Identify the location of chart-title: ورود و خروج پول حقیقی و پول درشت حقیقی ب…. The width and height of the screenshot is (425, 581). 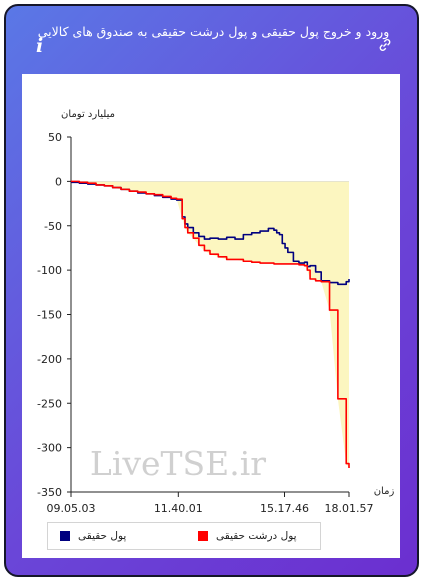
(213, 31).